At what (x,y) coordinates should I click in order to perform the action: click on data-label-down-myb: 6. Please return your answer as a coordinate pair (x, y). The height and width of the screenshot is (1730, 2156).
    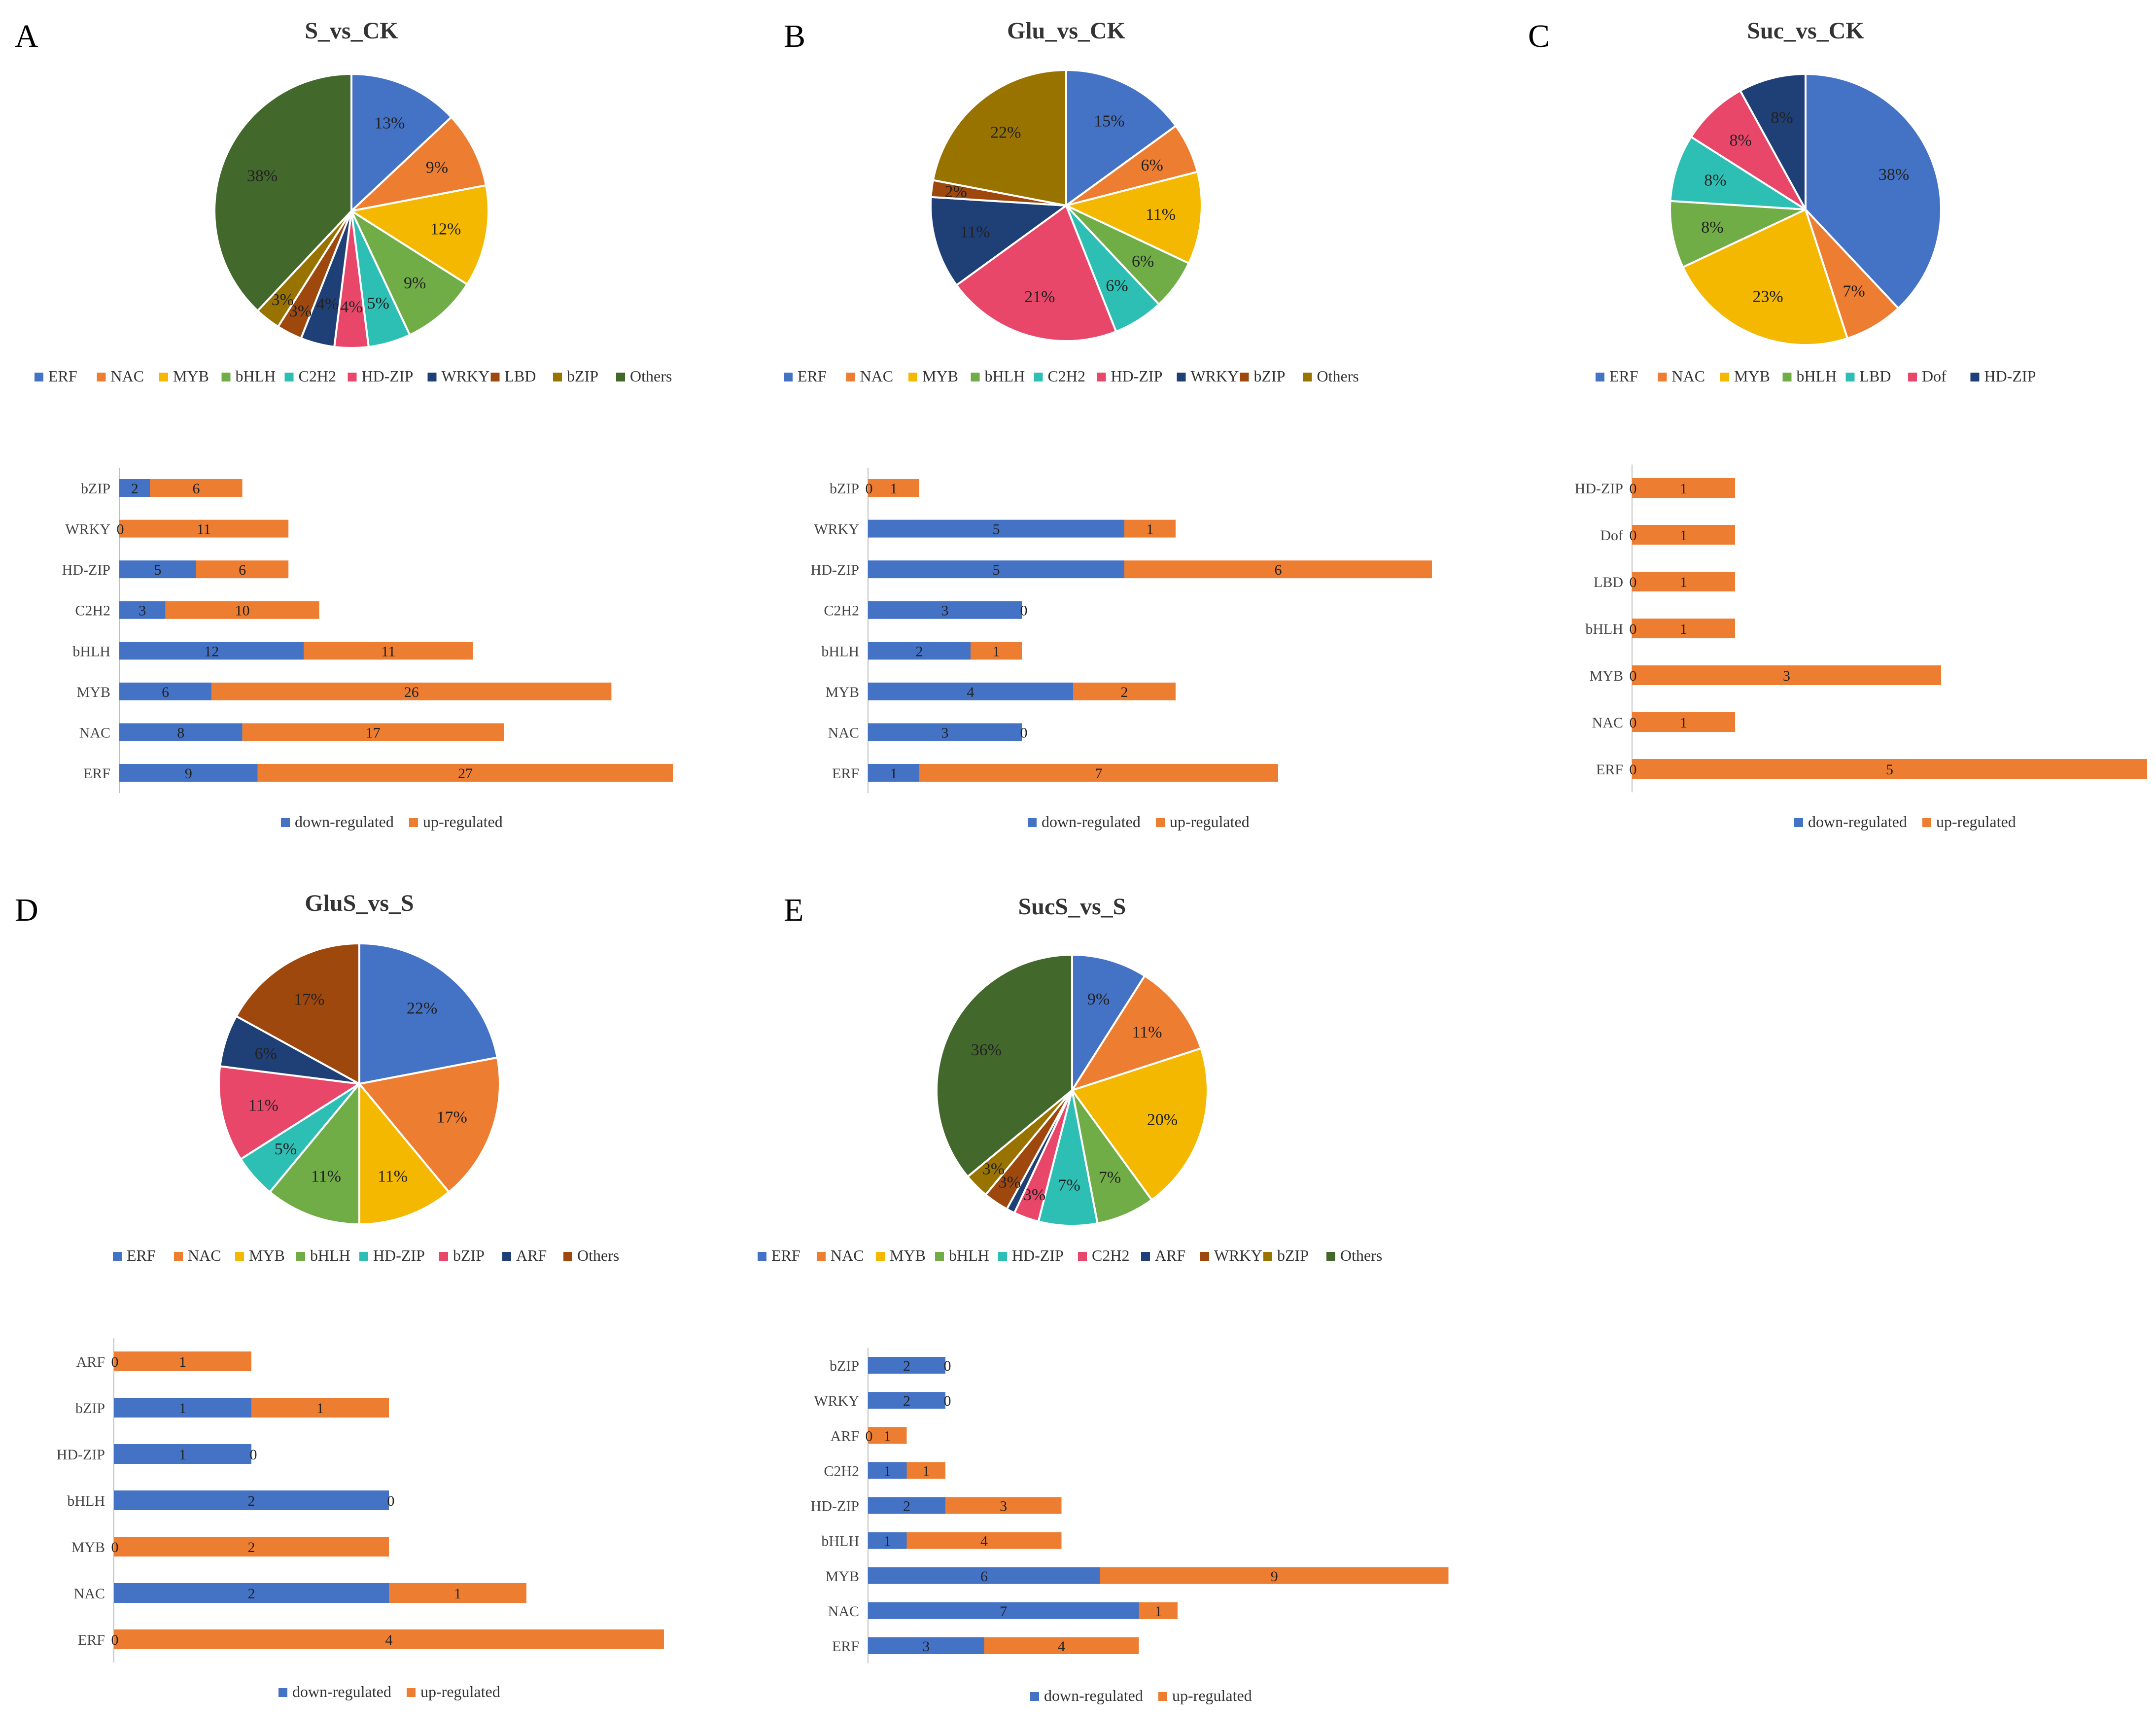
    Looking at the image, I should click on (984, 1576).